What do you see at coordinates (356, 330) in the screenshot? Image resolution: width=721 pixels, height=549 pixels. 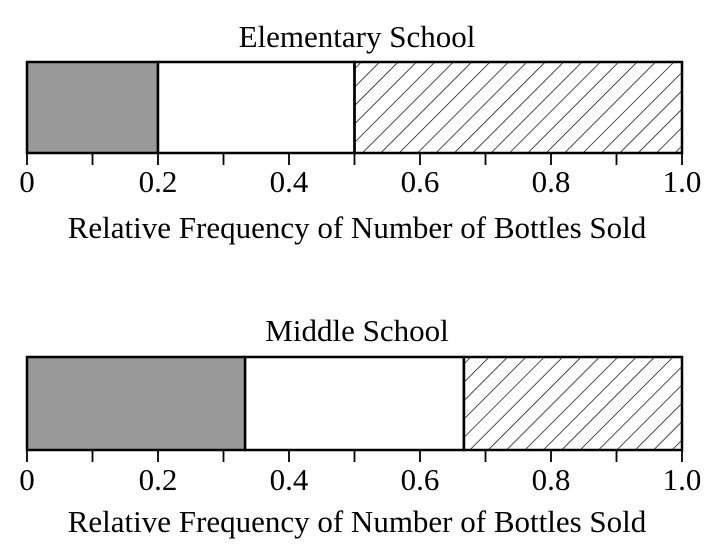 I see `chart-title: Middle School` at bounding box center [356, 330].